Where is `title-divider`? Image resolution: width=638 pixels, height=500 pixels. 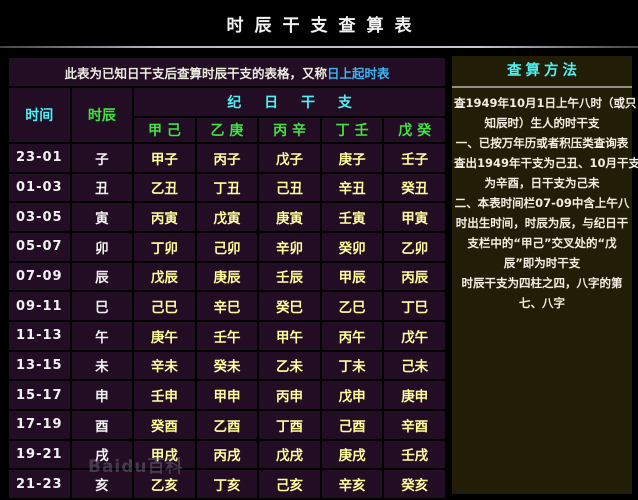
title-divider is located at coordinates (319, 47).